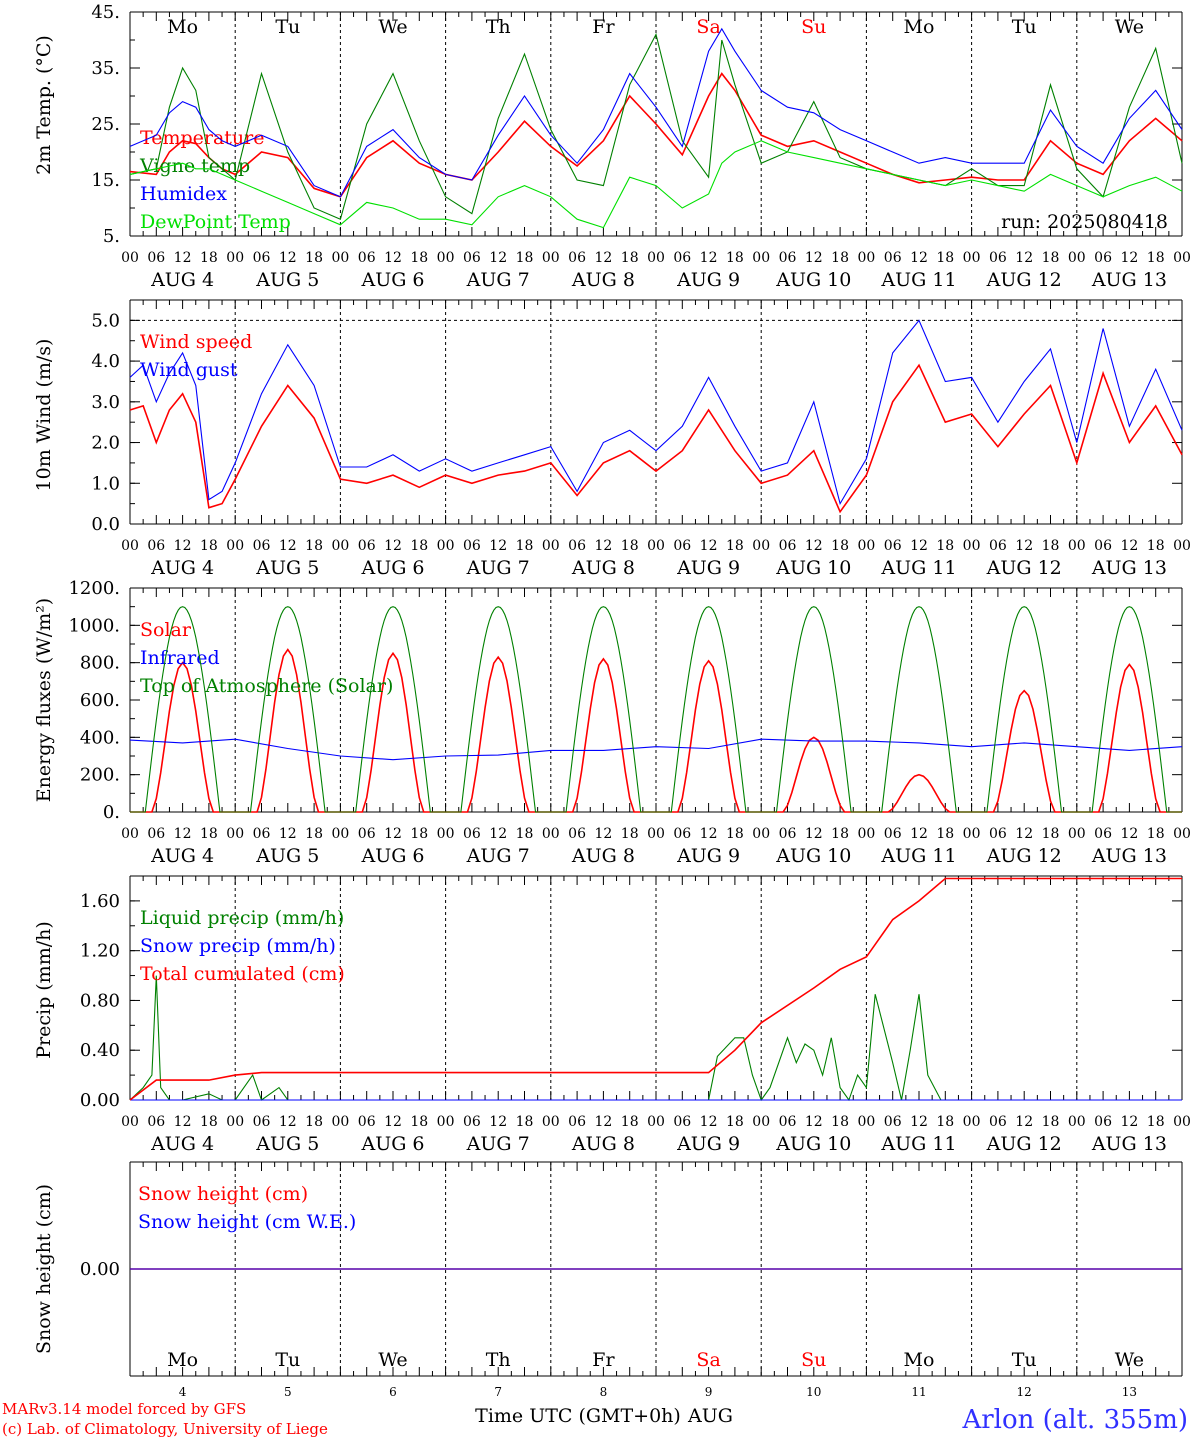 This screenshot has height=1440, width=1194. I want to click on legend-entry: Wind gust, so click(189, 370).